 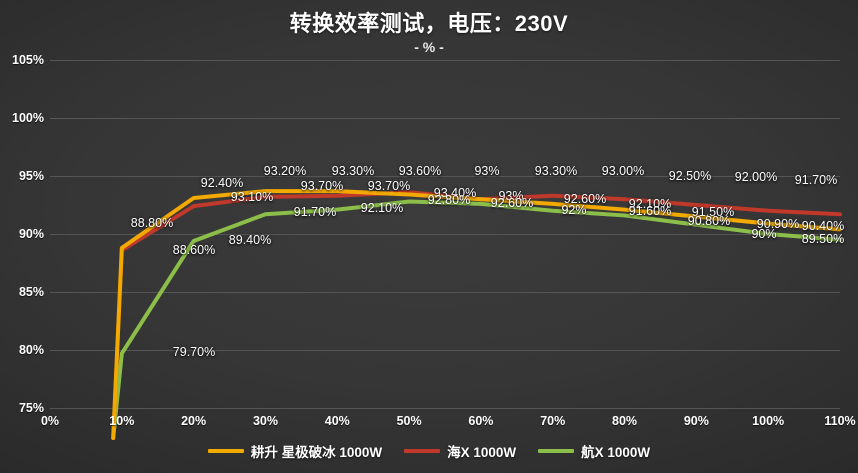 I want to click on x-axis-tick-label: 90%, so click(x=696, y=421).